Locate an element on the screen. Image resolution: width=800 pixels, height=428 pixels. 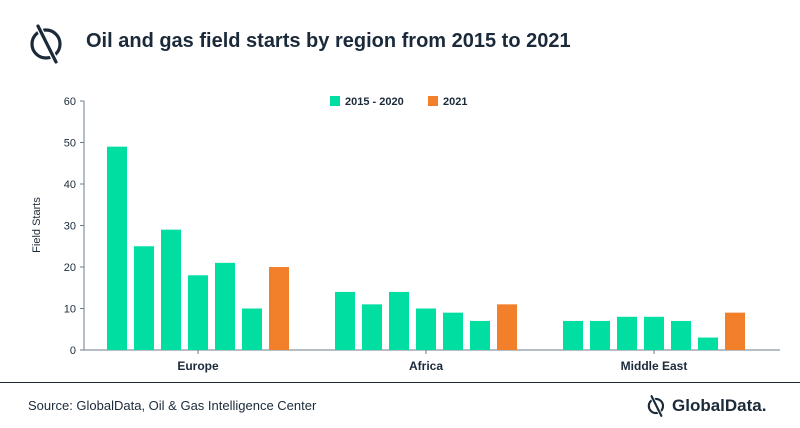
y-tick-label: 30 is located at coordinates (70, 227).